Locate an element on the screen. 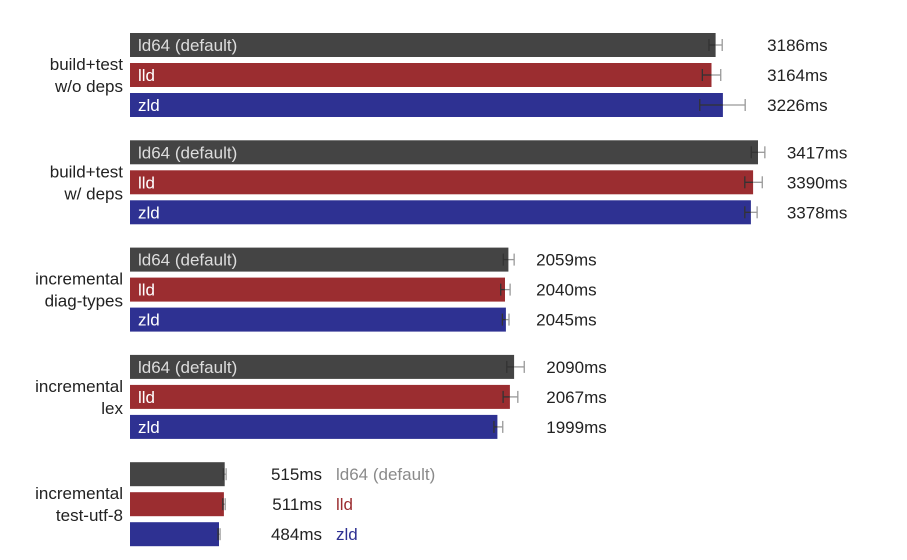  bar-value-label: 511ms is located at coordinates (297, 504).